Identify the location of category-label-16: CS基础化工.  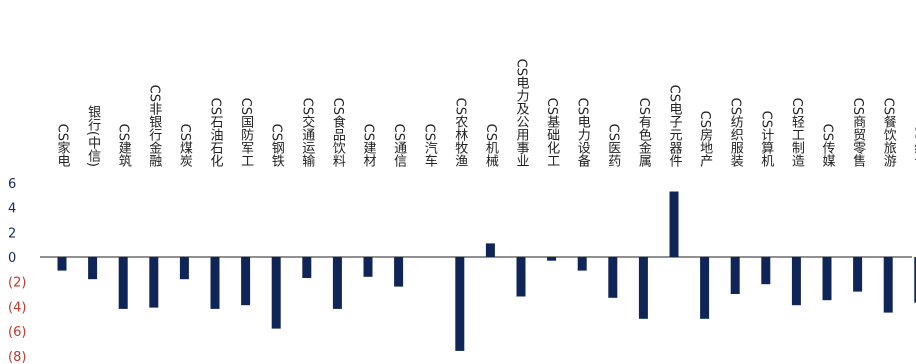
(552, 132).